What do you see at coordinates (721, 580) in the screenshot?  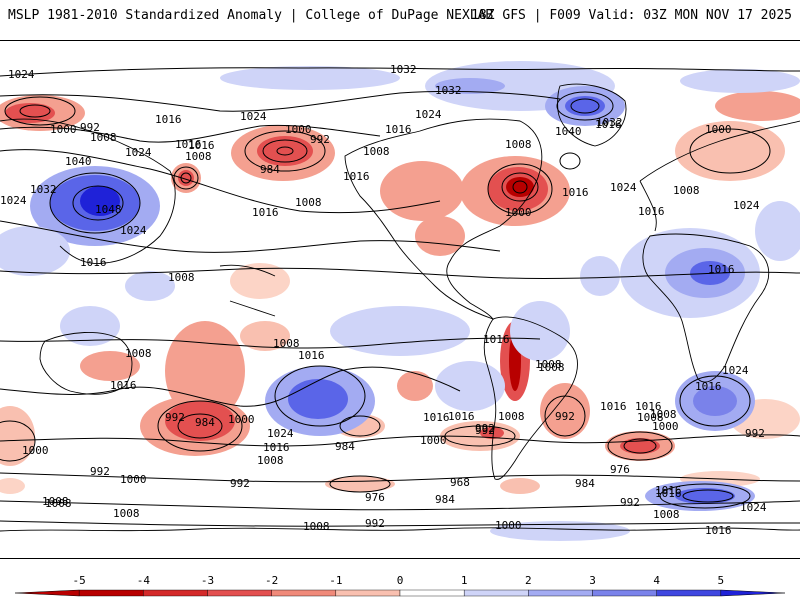 I see `colorbar-tick-label: 5` at bounding box center [721, 580].